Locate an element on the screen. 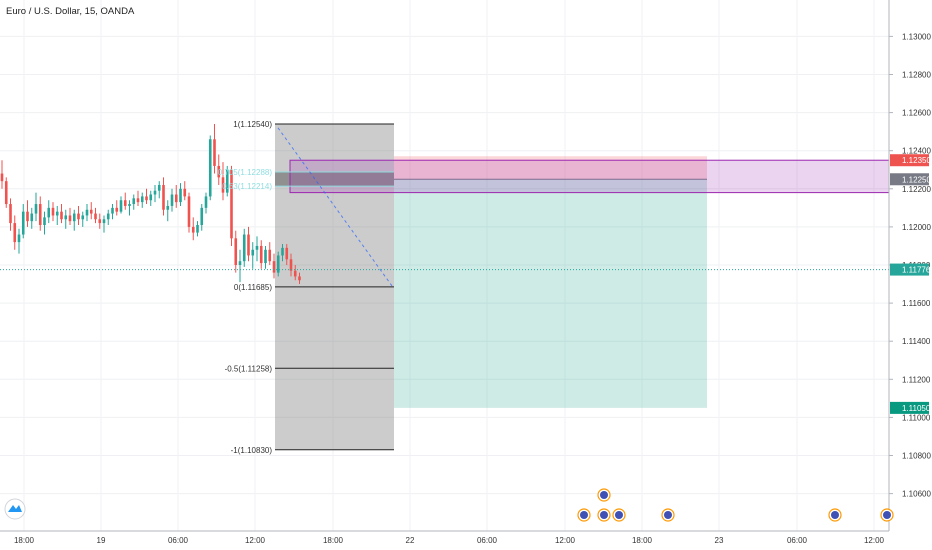 This screenshot has width=932, height=550. candlestick-series is located at coordinates (150, 204).